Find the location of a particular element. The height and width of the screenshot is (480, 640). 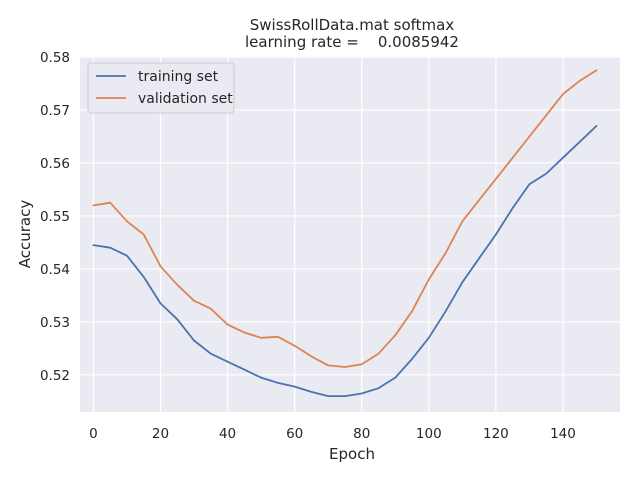

x-tick-label: 80 is located at coordinates (361, 434).